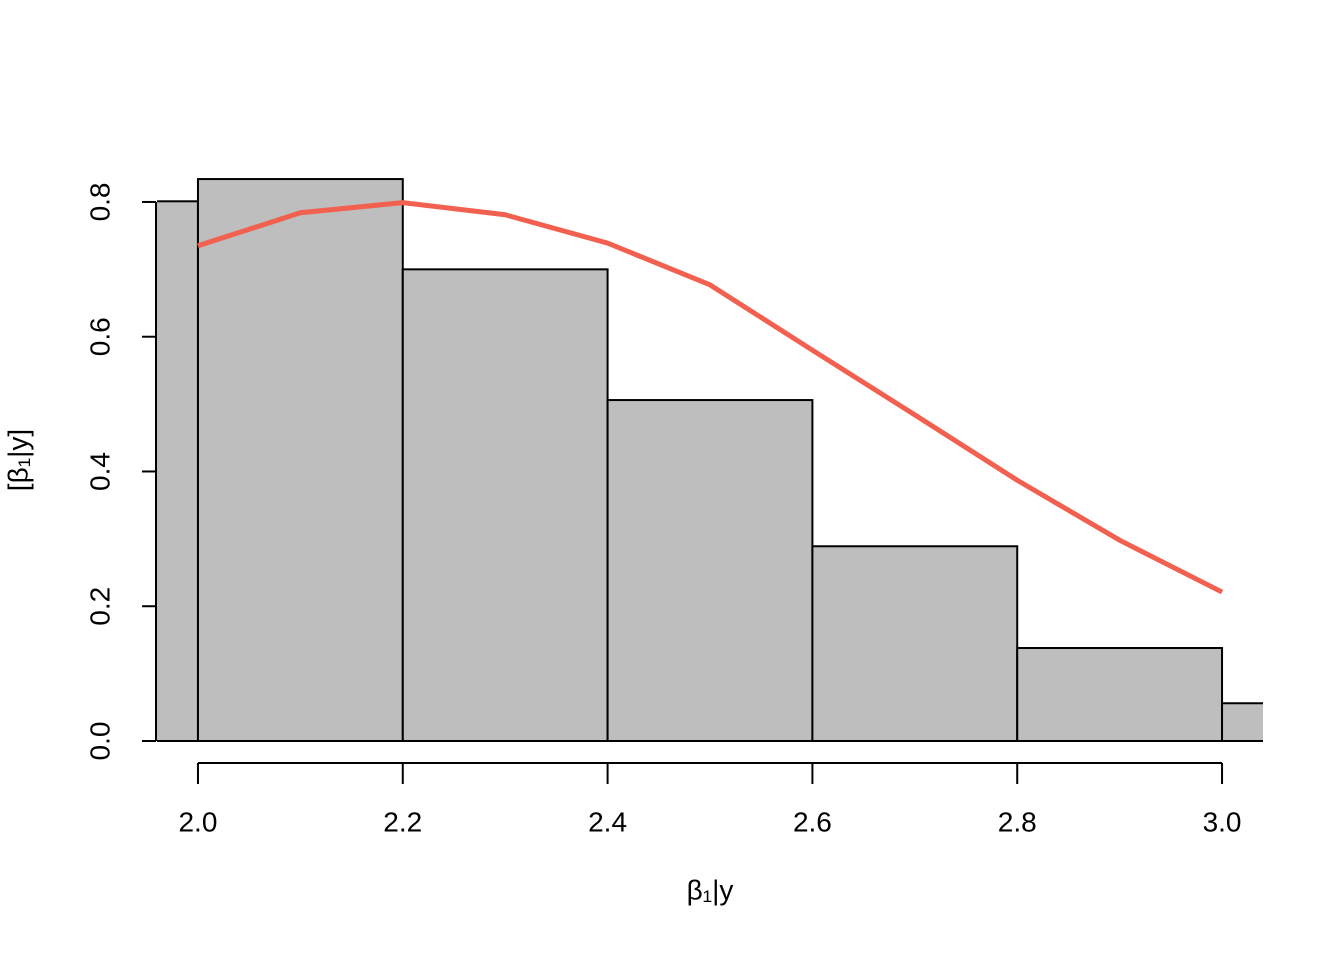 Image resolution: width=1344 pixels, height=965 pixels. I want to click on x-tick-label: 2.6, so click(812, 821).